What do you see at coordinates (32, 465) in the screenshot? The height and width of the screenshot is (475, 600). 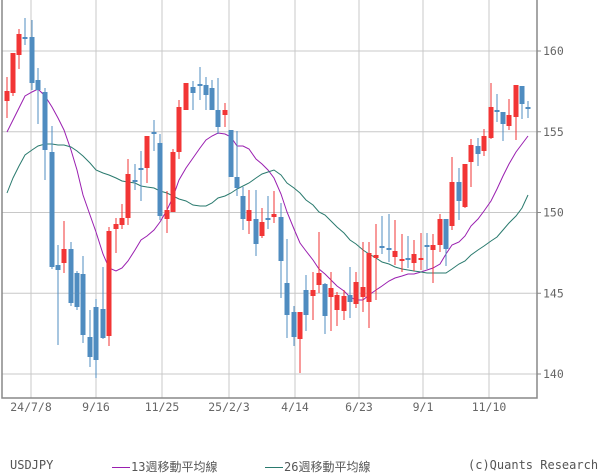 I see `symbol-label: USDJPY` at bounding box center [32, 465].